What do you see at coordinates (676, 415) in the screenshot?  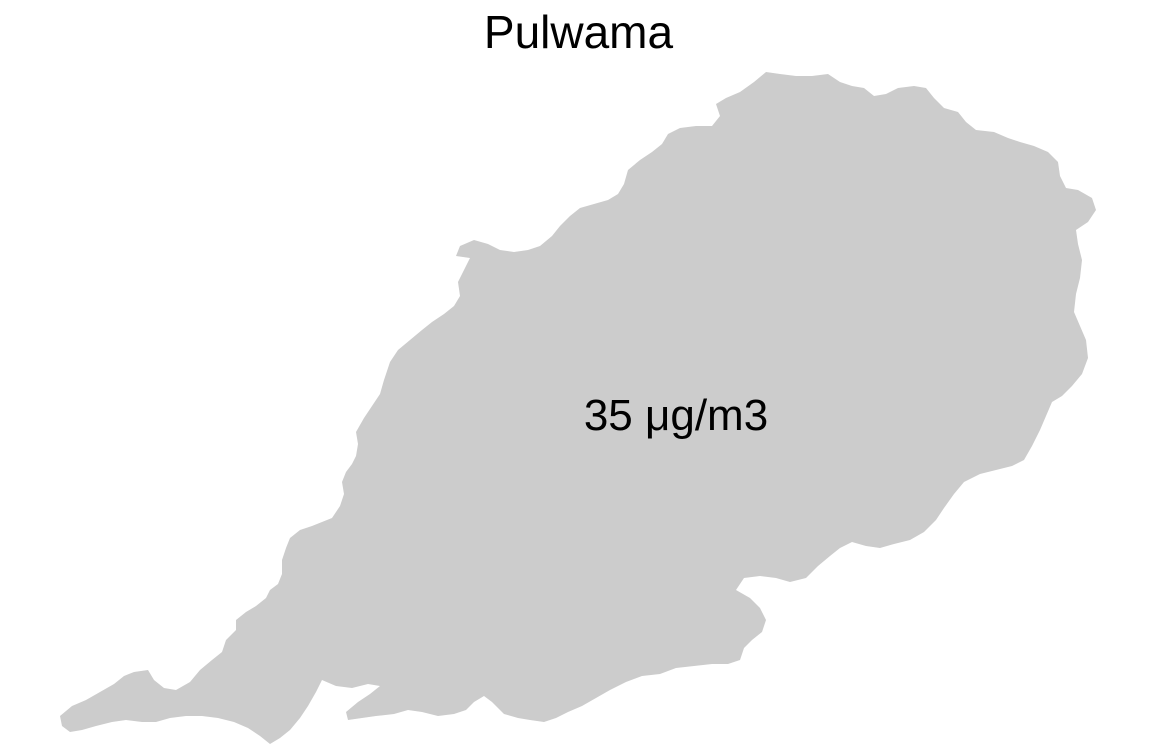 I see `district-value-label: 35 μg/m3` at bounding box center [676, 415].